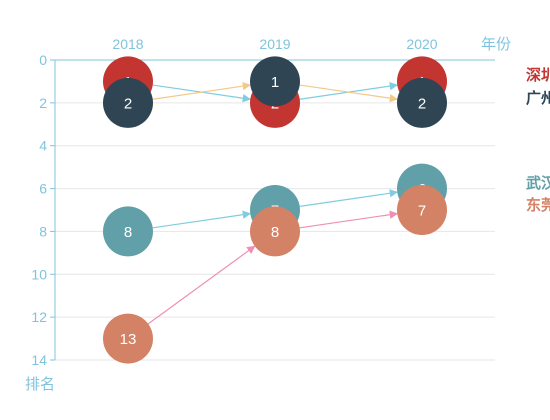 Image resolution: width=550 pixels, height=420 pixels. I want to click on node-广州-2018, so click(128, 102).